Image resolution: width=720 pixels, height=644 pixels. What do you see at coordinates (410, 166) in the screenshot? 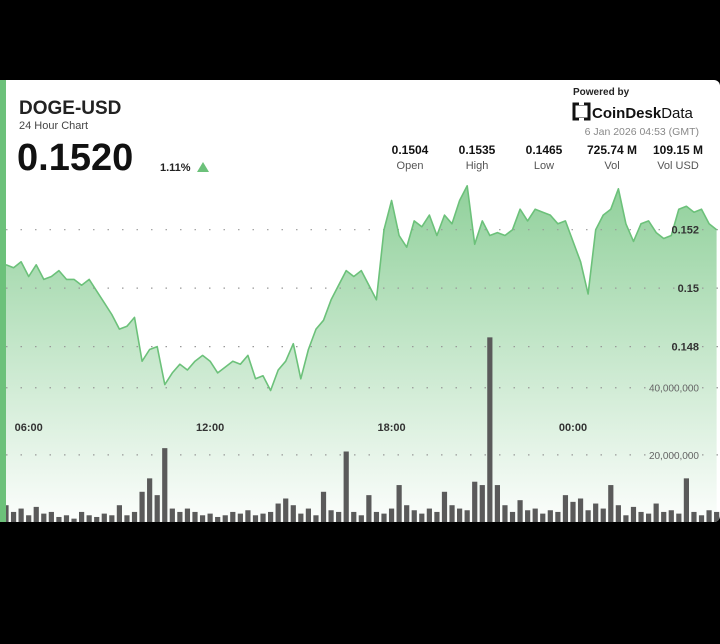
I see `stat-label: Open` at bounding box center [410, 166].